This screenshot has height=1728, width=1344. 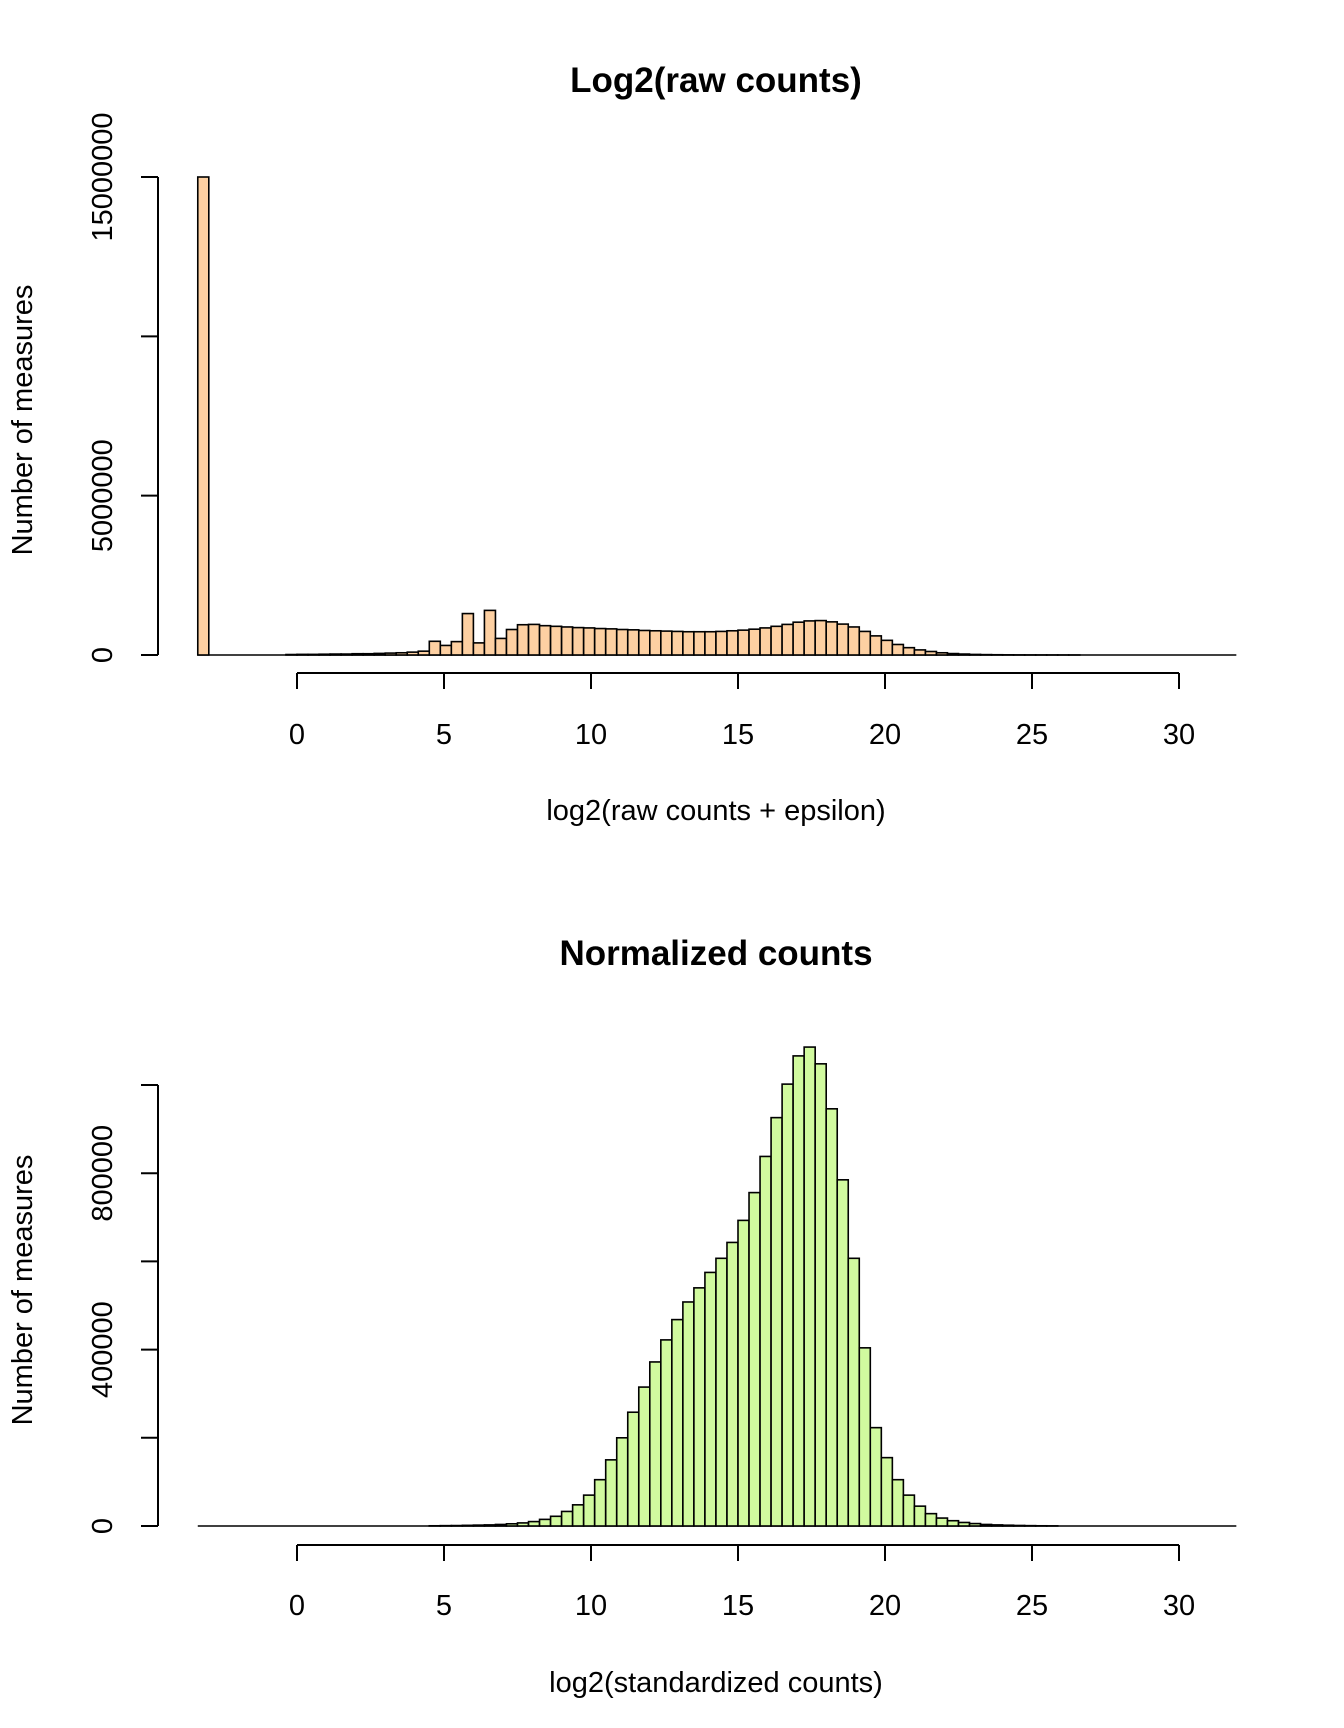 I want to click on x-axis-label: log2(raw counts + epsilon), so click(x=715, y=811).